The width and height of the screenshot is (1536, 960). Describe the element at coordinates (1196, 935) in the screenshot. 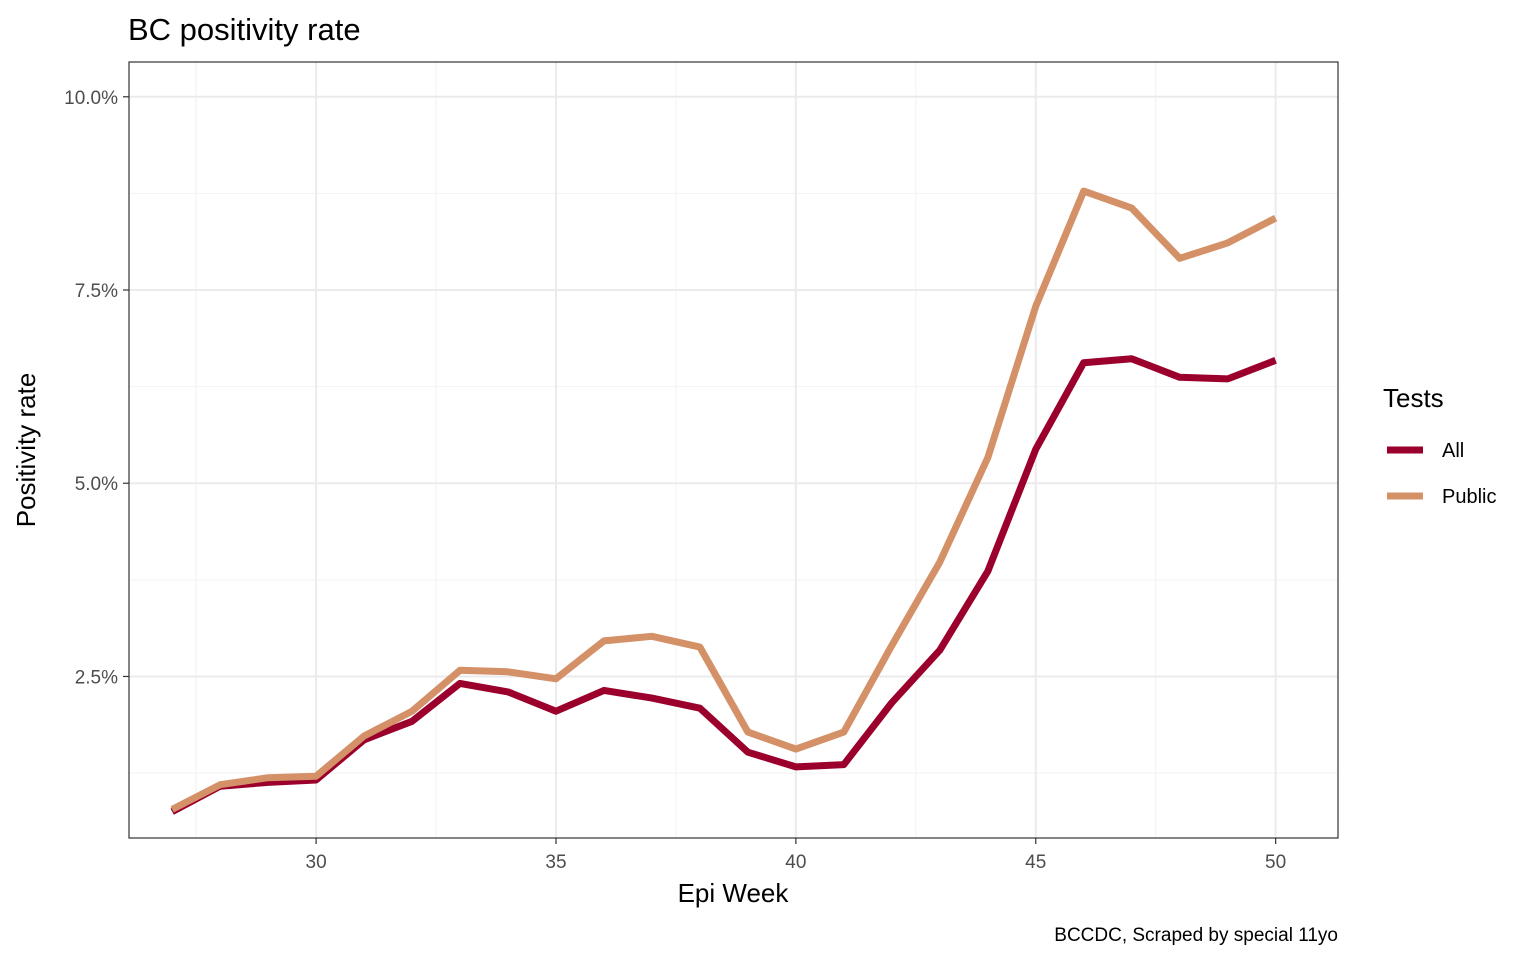

I see `chart-caption: BCCDC, Scraped by special 11yo` at that location.